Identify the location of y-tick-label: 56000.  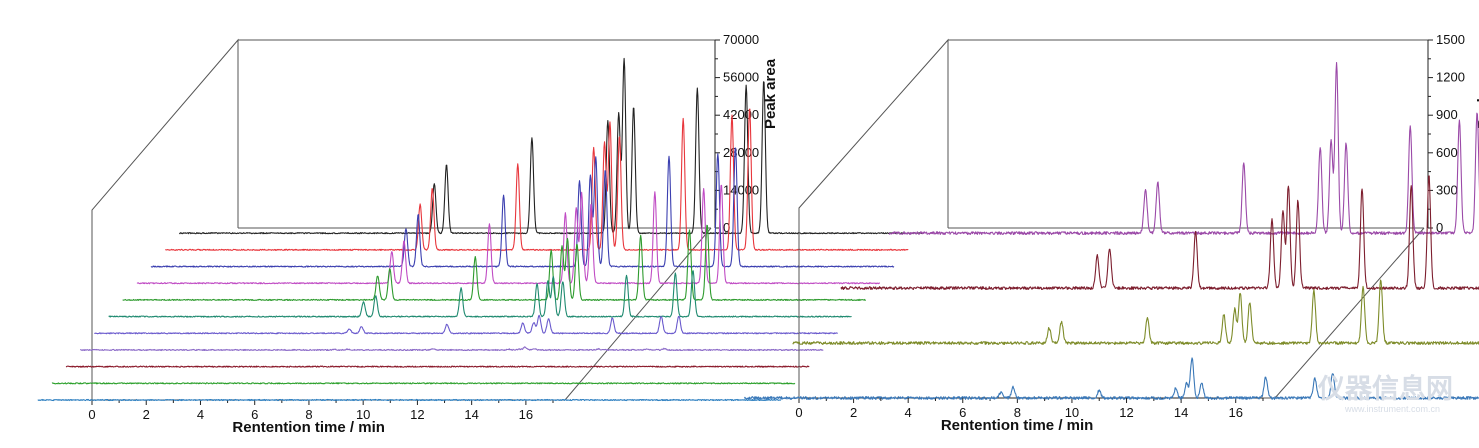
(741, 77).